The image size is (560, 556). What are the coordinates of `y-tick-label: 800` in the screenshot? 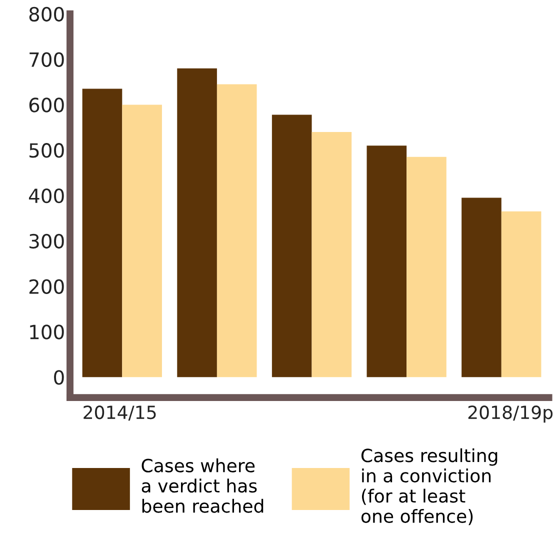 It's located at (46, 14).